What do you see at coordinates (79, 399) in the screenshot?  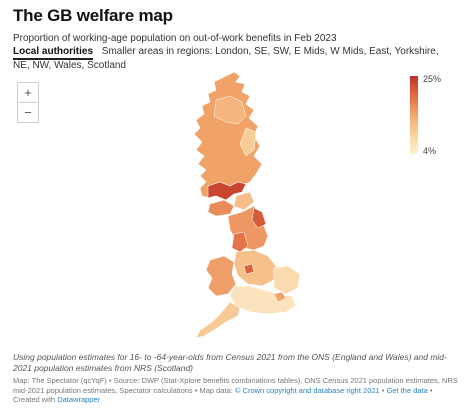 I see `datawrapper-link: Datawrapper` at bounding box center [79, 399].